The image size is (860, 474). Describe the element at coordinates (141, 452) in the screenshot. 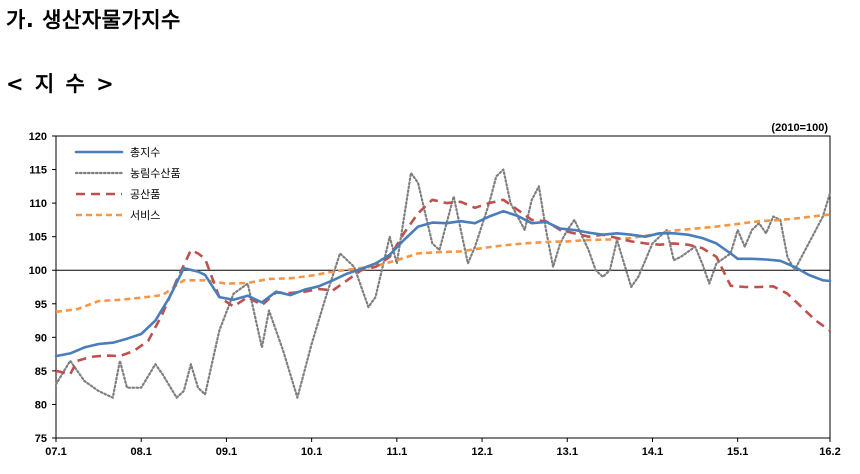

I see `x-tick-label: 08.1` at that location.